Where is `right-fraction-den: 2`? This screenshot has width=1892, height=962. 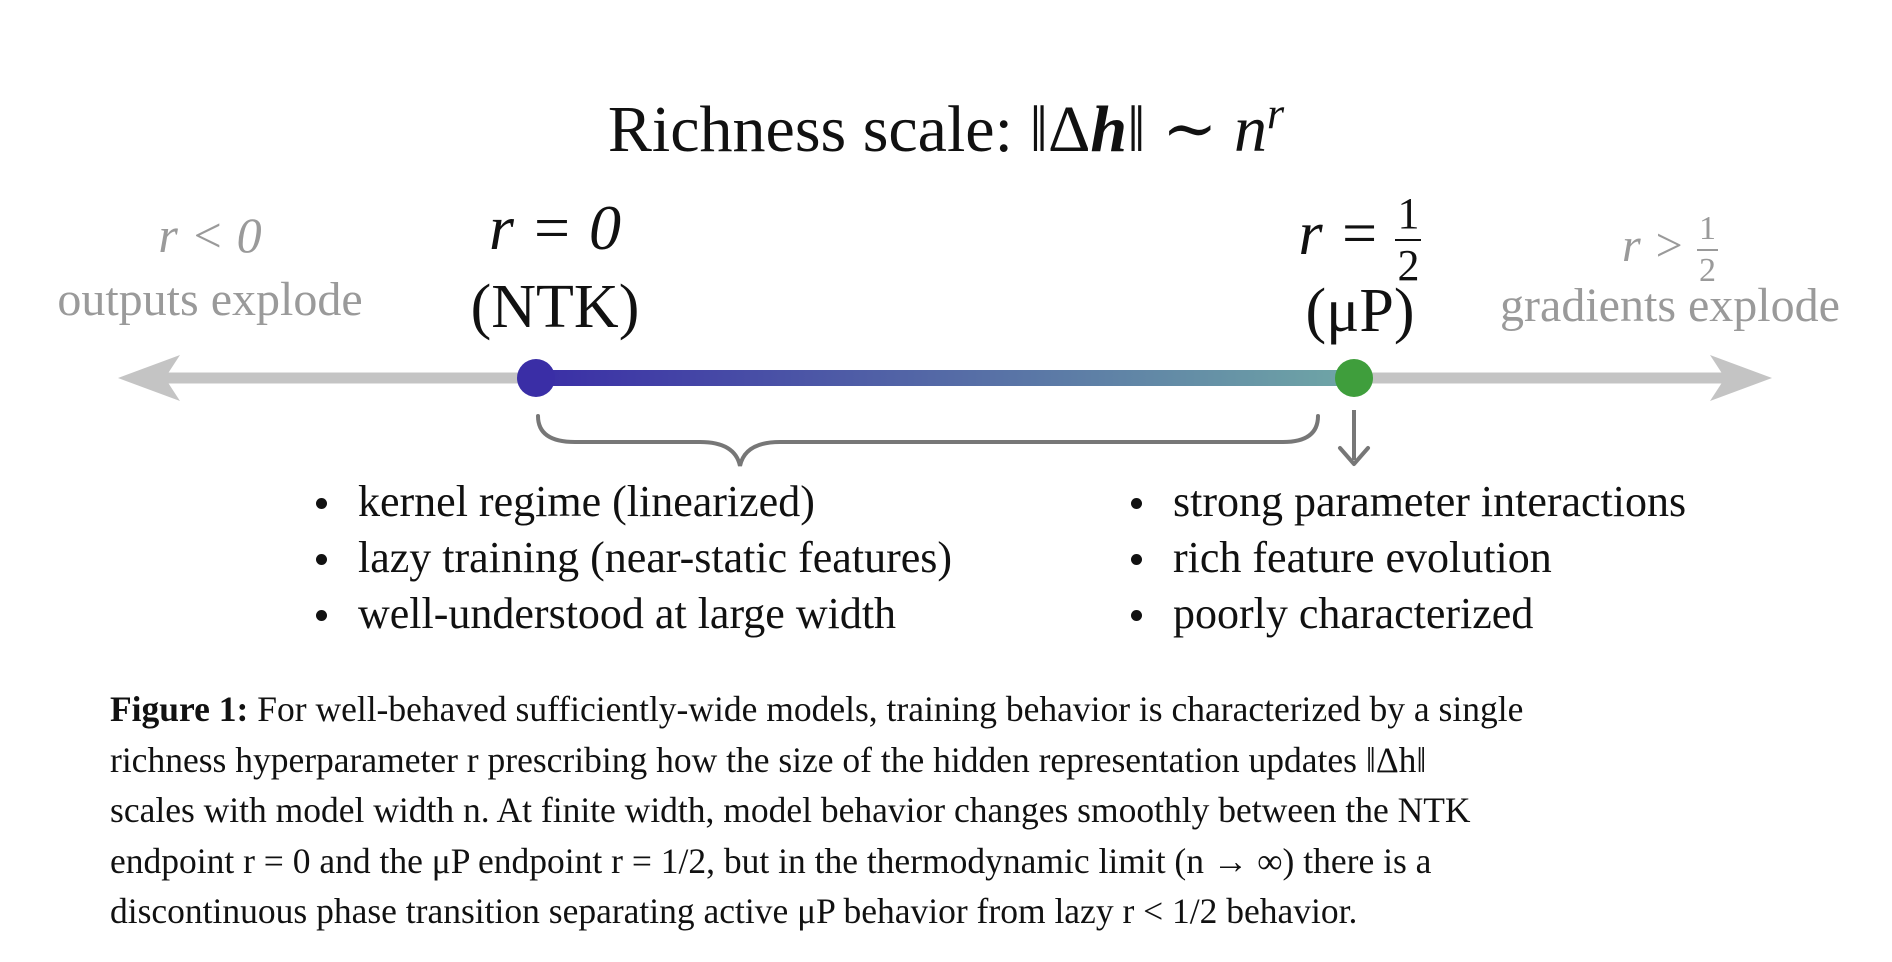 right-fraction-den: 2 is located at coordinates (1708, 270).